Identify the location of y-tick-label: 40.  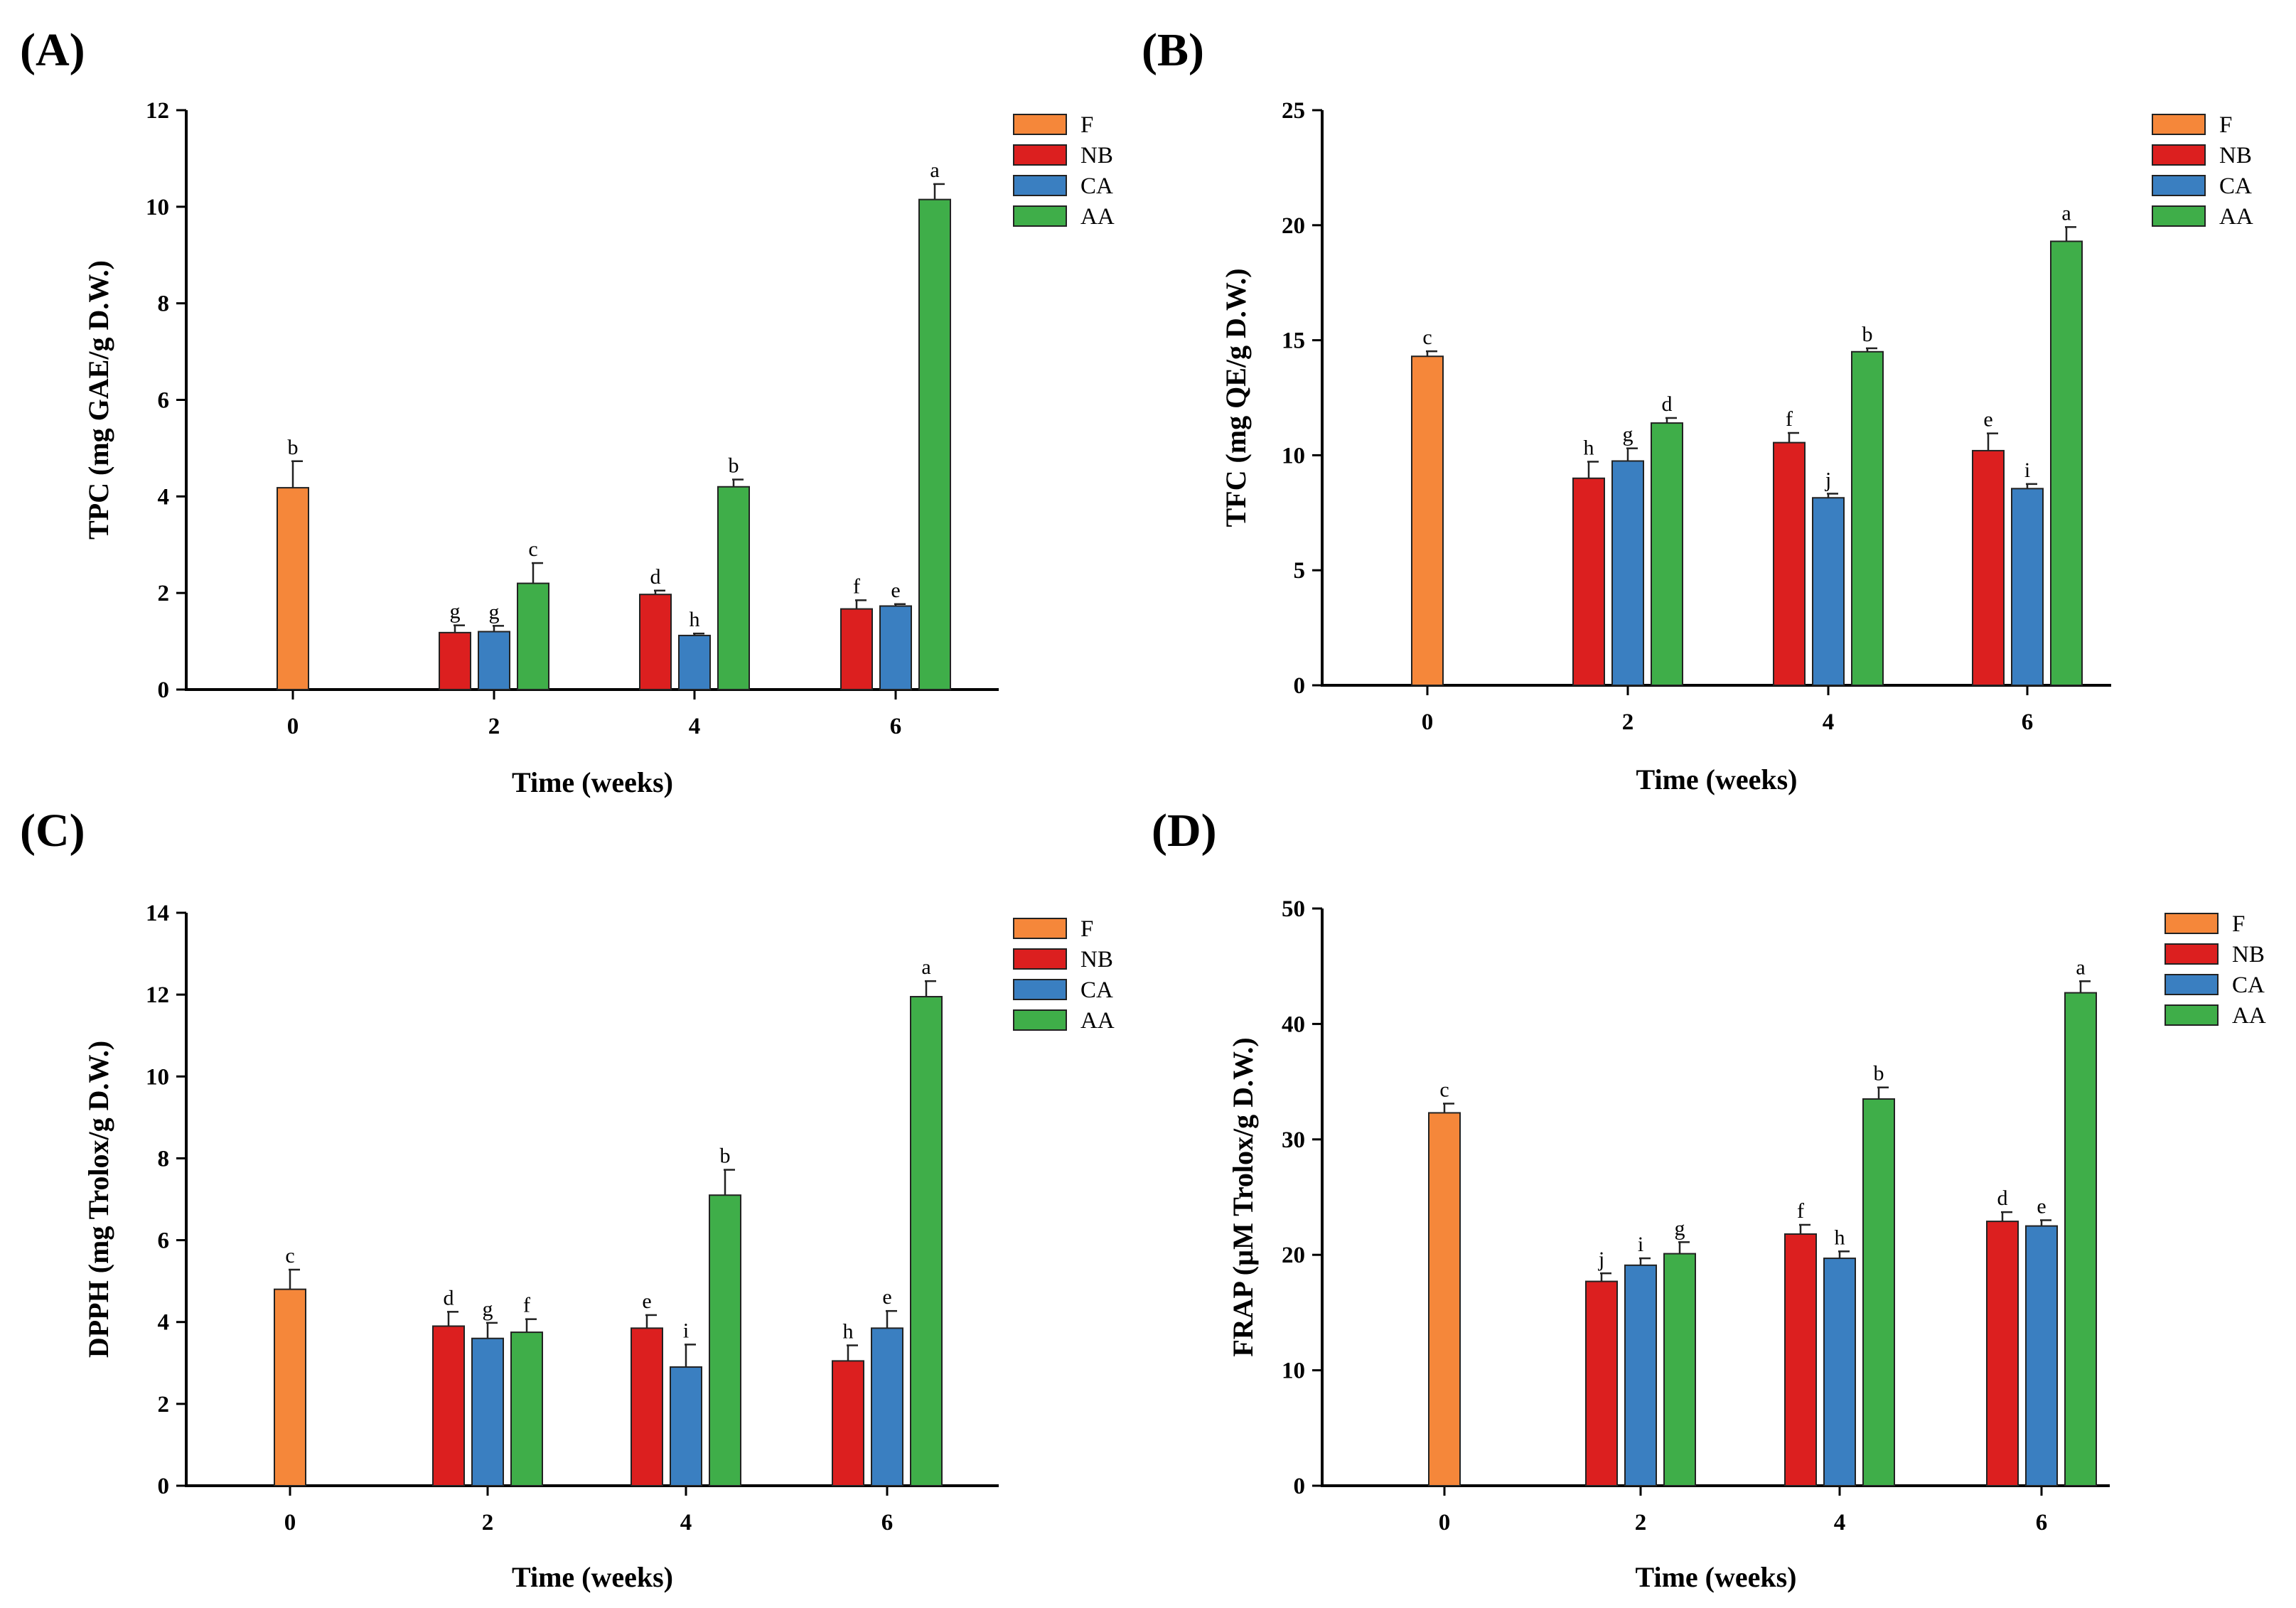
(1293, 1024).